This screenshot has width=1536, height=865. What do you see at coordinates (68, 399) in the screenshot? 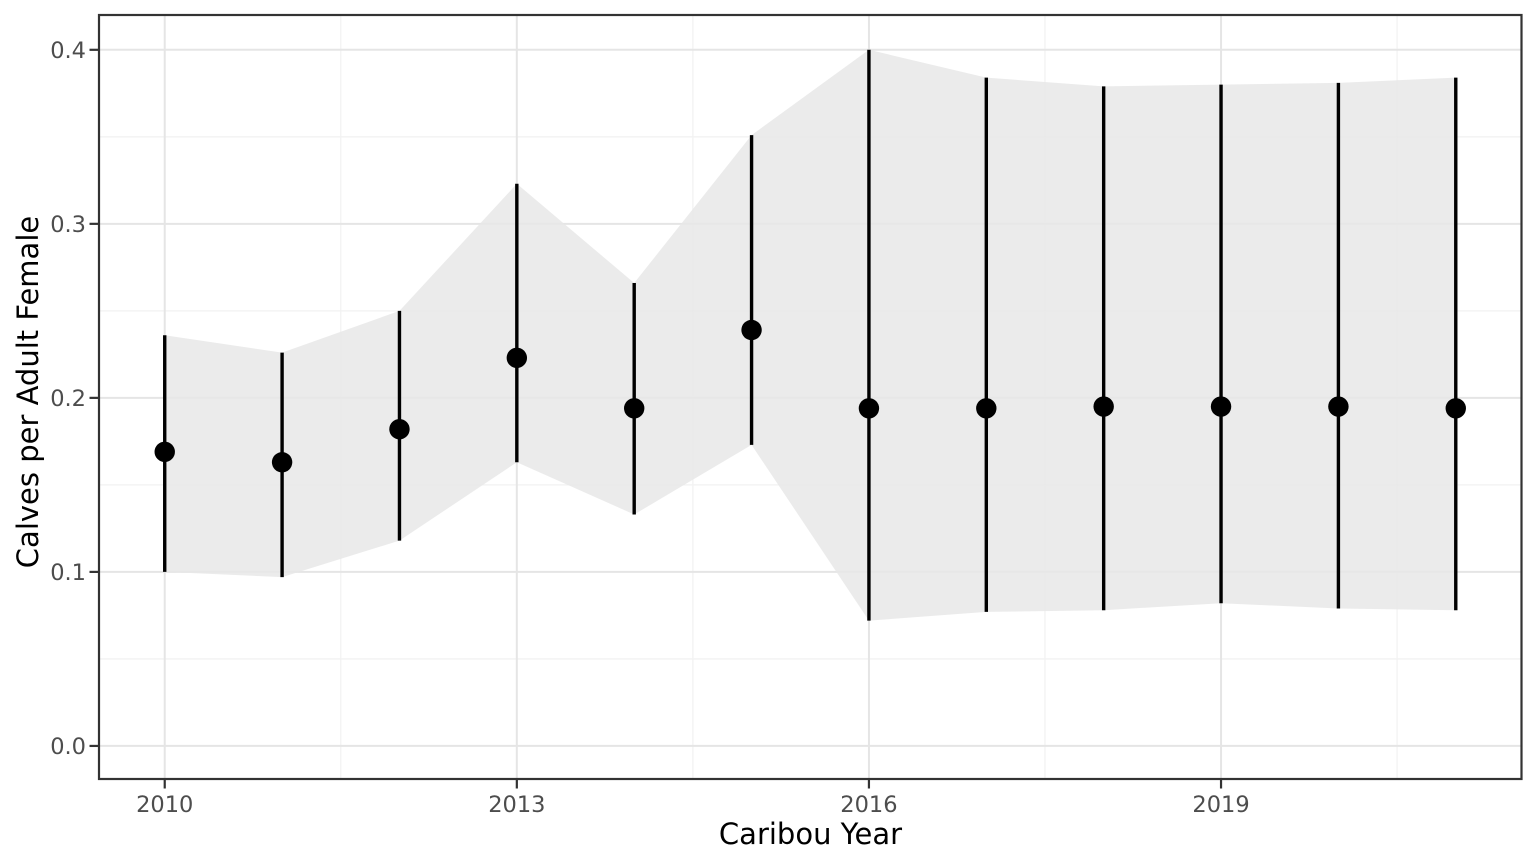
I see `y-tick-label: 0.2` at bounding box center [68, 399].